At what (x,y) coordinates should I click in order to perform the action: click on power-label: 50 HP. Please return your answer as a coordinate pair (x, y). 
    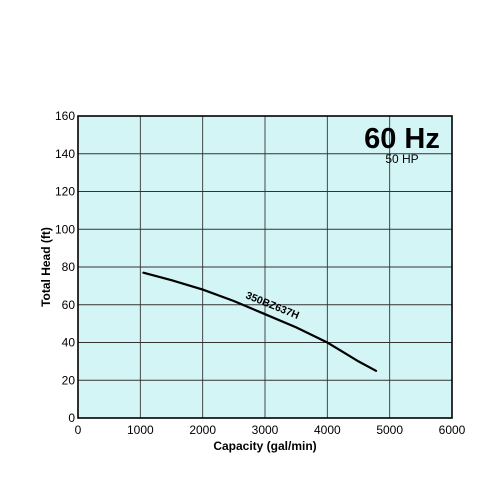
    Looking at the image, I should click on (401, 159).